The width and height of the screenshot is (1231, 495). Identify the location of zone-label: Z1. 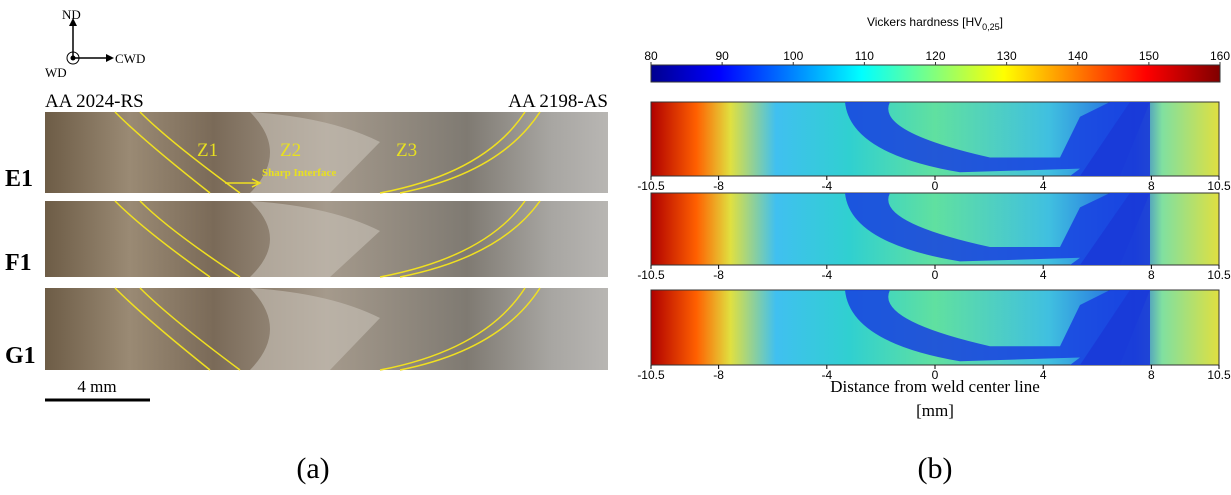
(207, 150).